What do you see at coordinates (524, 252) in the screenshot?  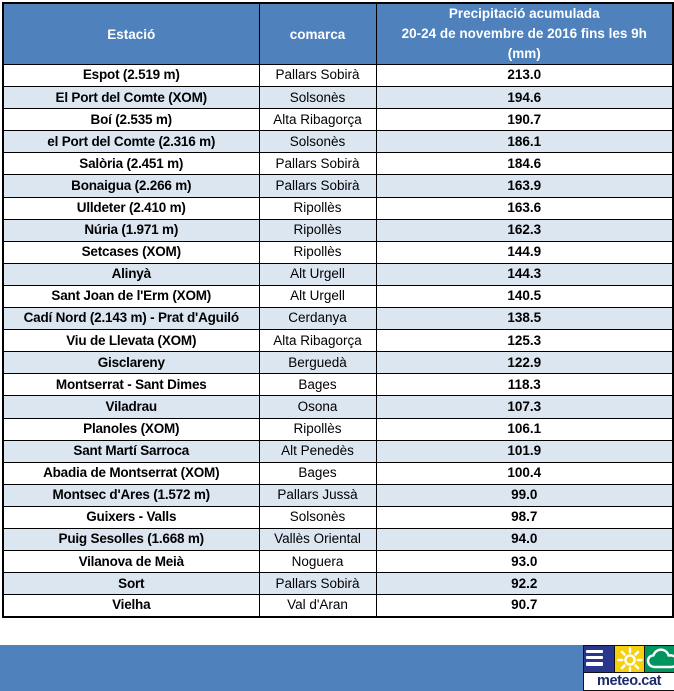 I see `cell-value: 144.9` at bounding box center [524, 252].